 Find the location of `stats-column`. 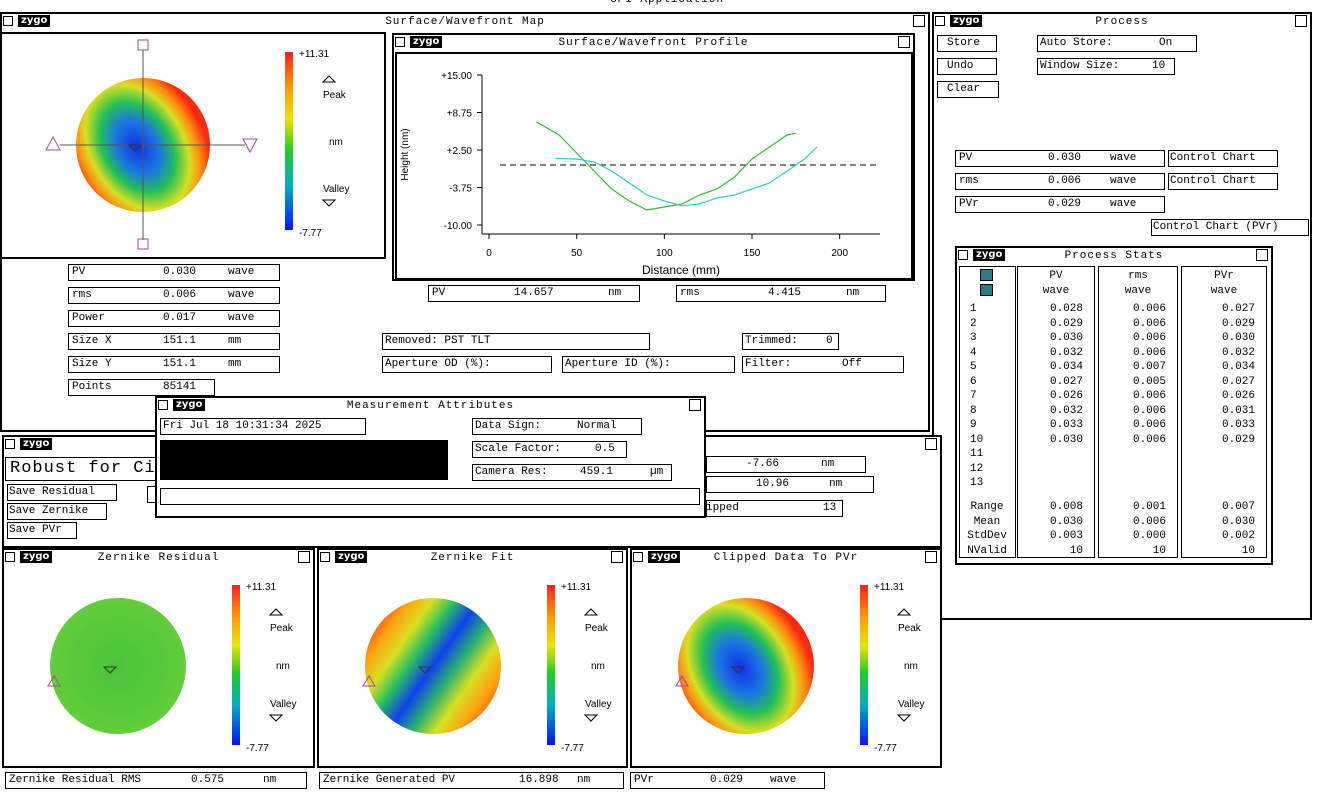

stats-column is located at coordinates (1224, 412).